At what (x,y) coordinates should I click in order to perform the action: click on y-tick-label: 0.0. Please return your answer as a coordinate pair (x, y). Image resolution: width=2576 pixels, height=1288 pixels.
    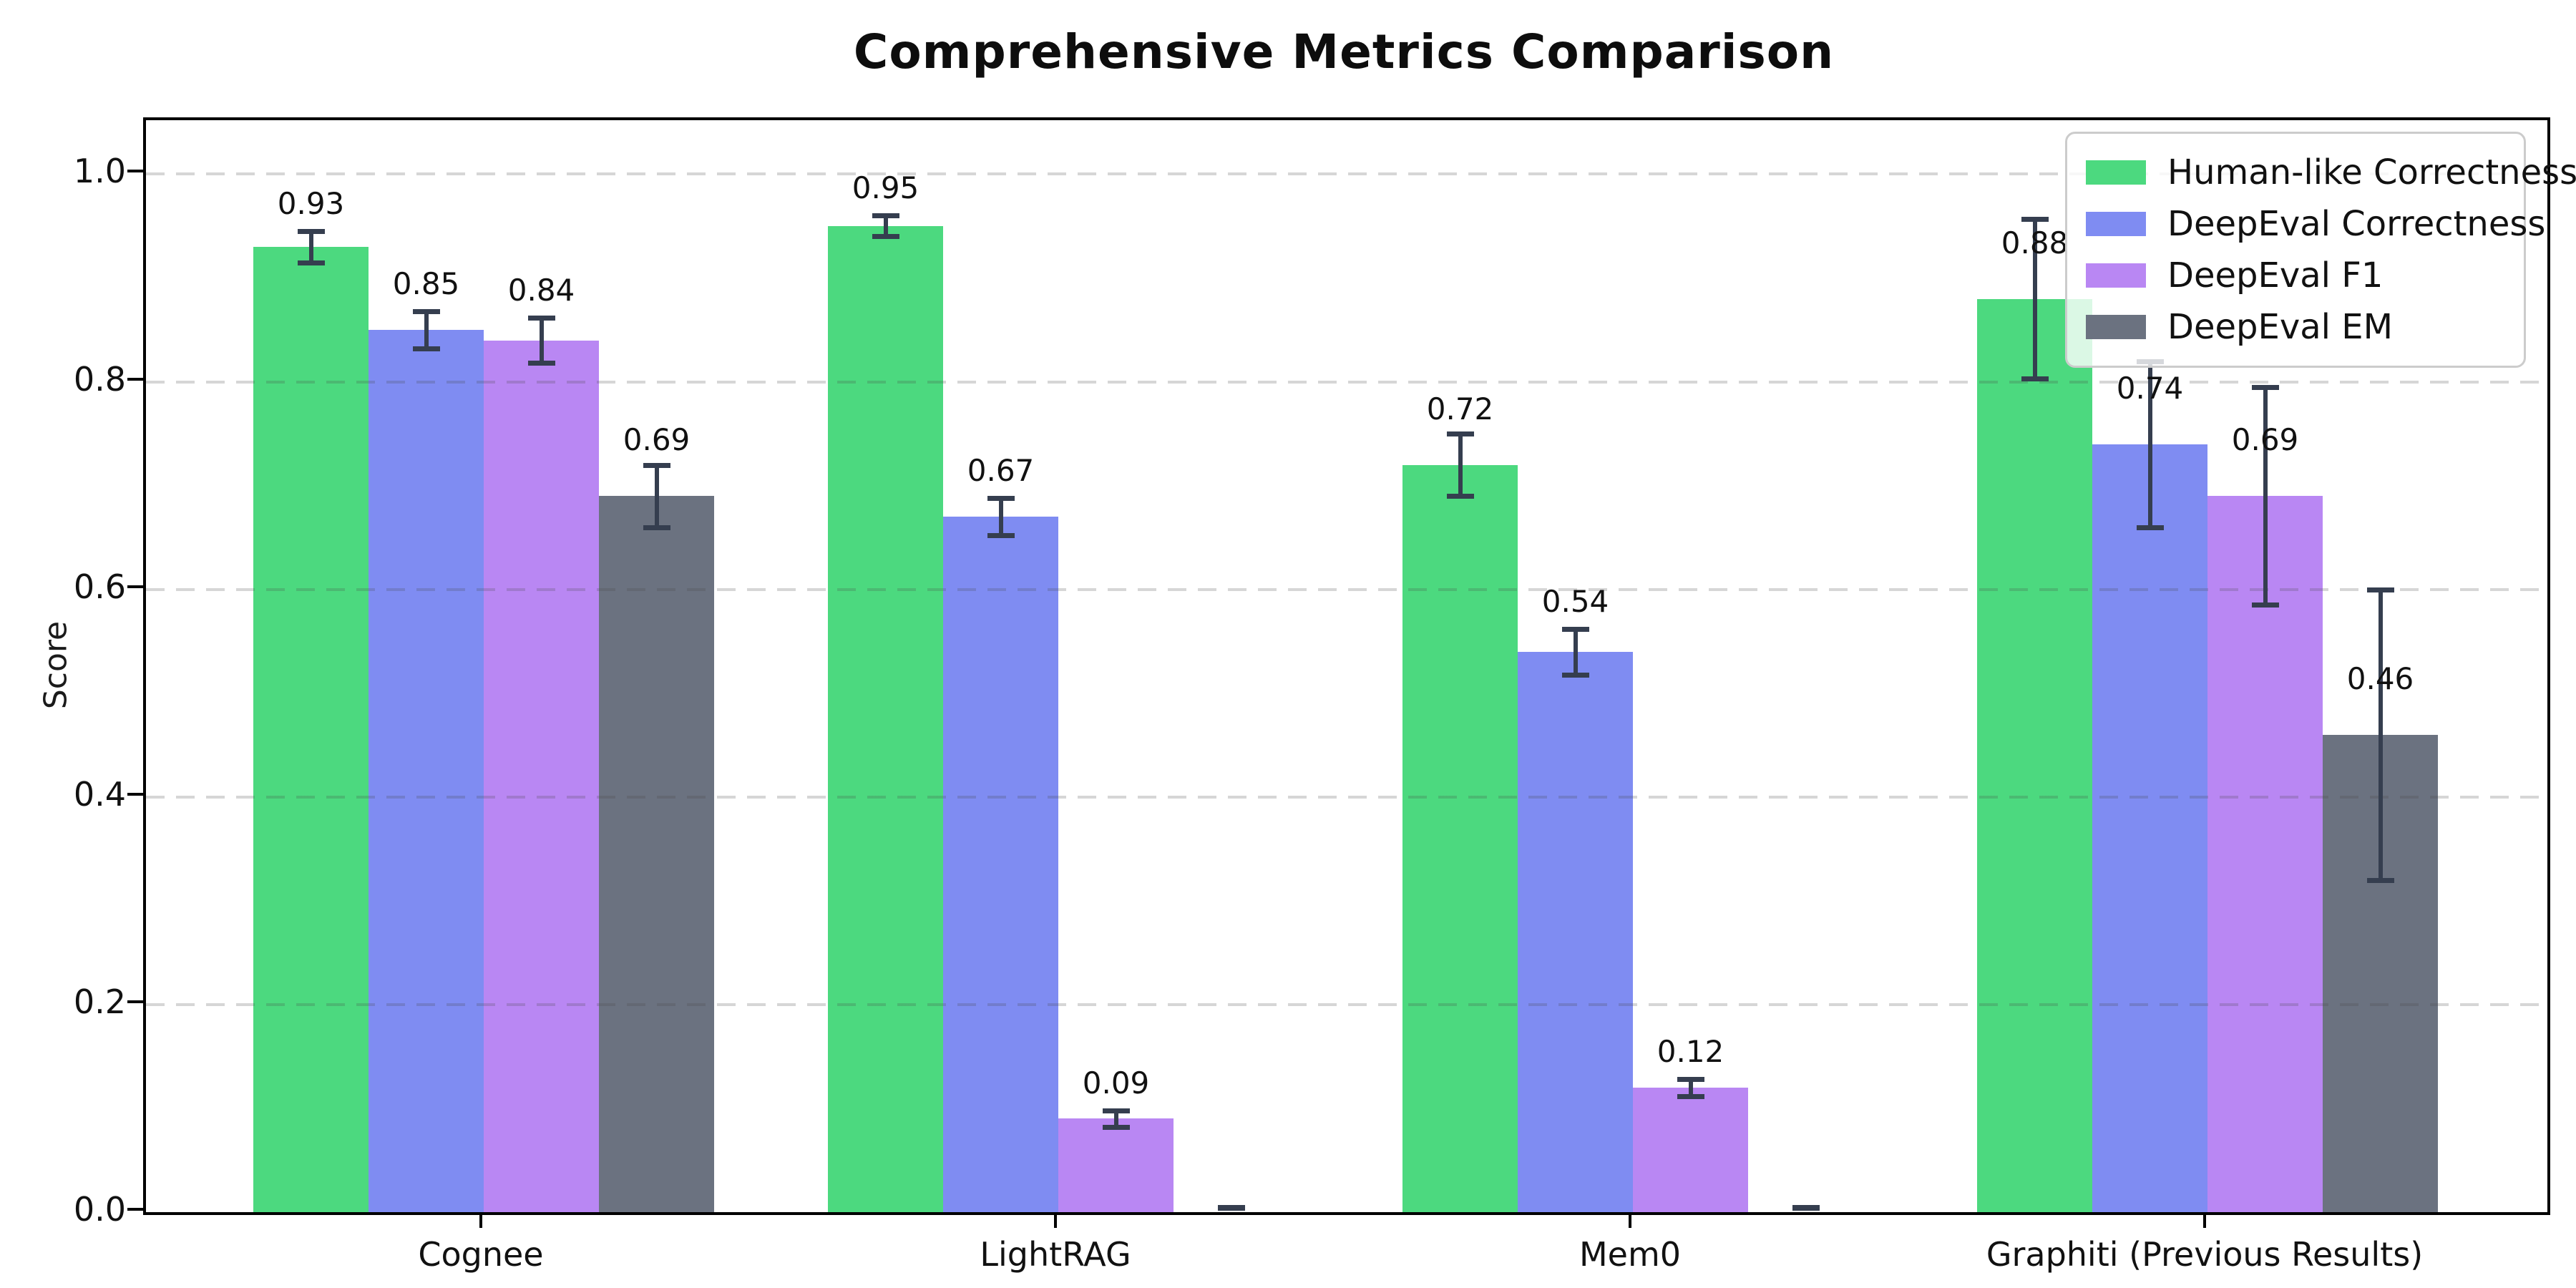
    Looking at the image, I should click on (100, 1209).